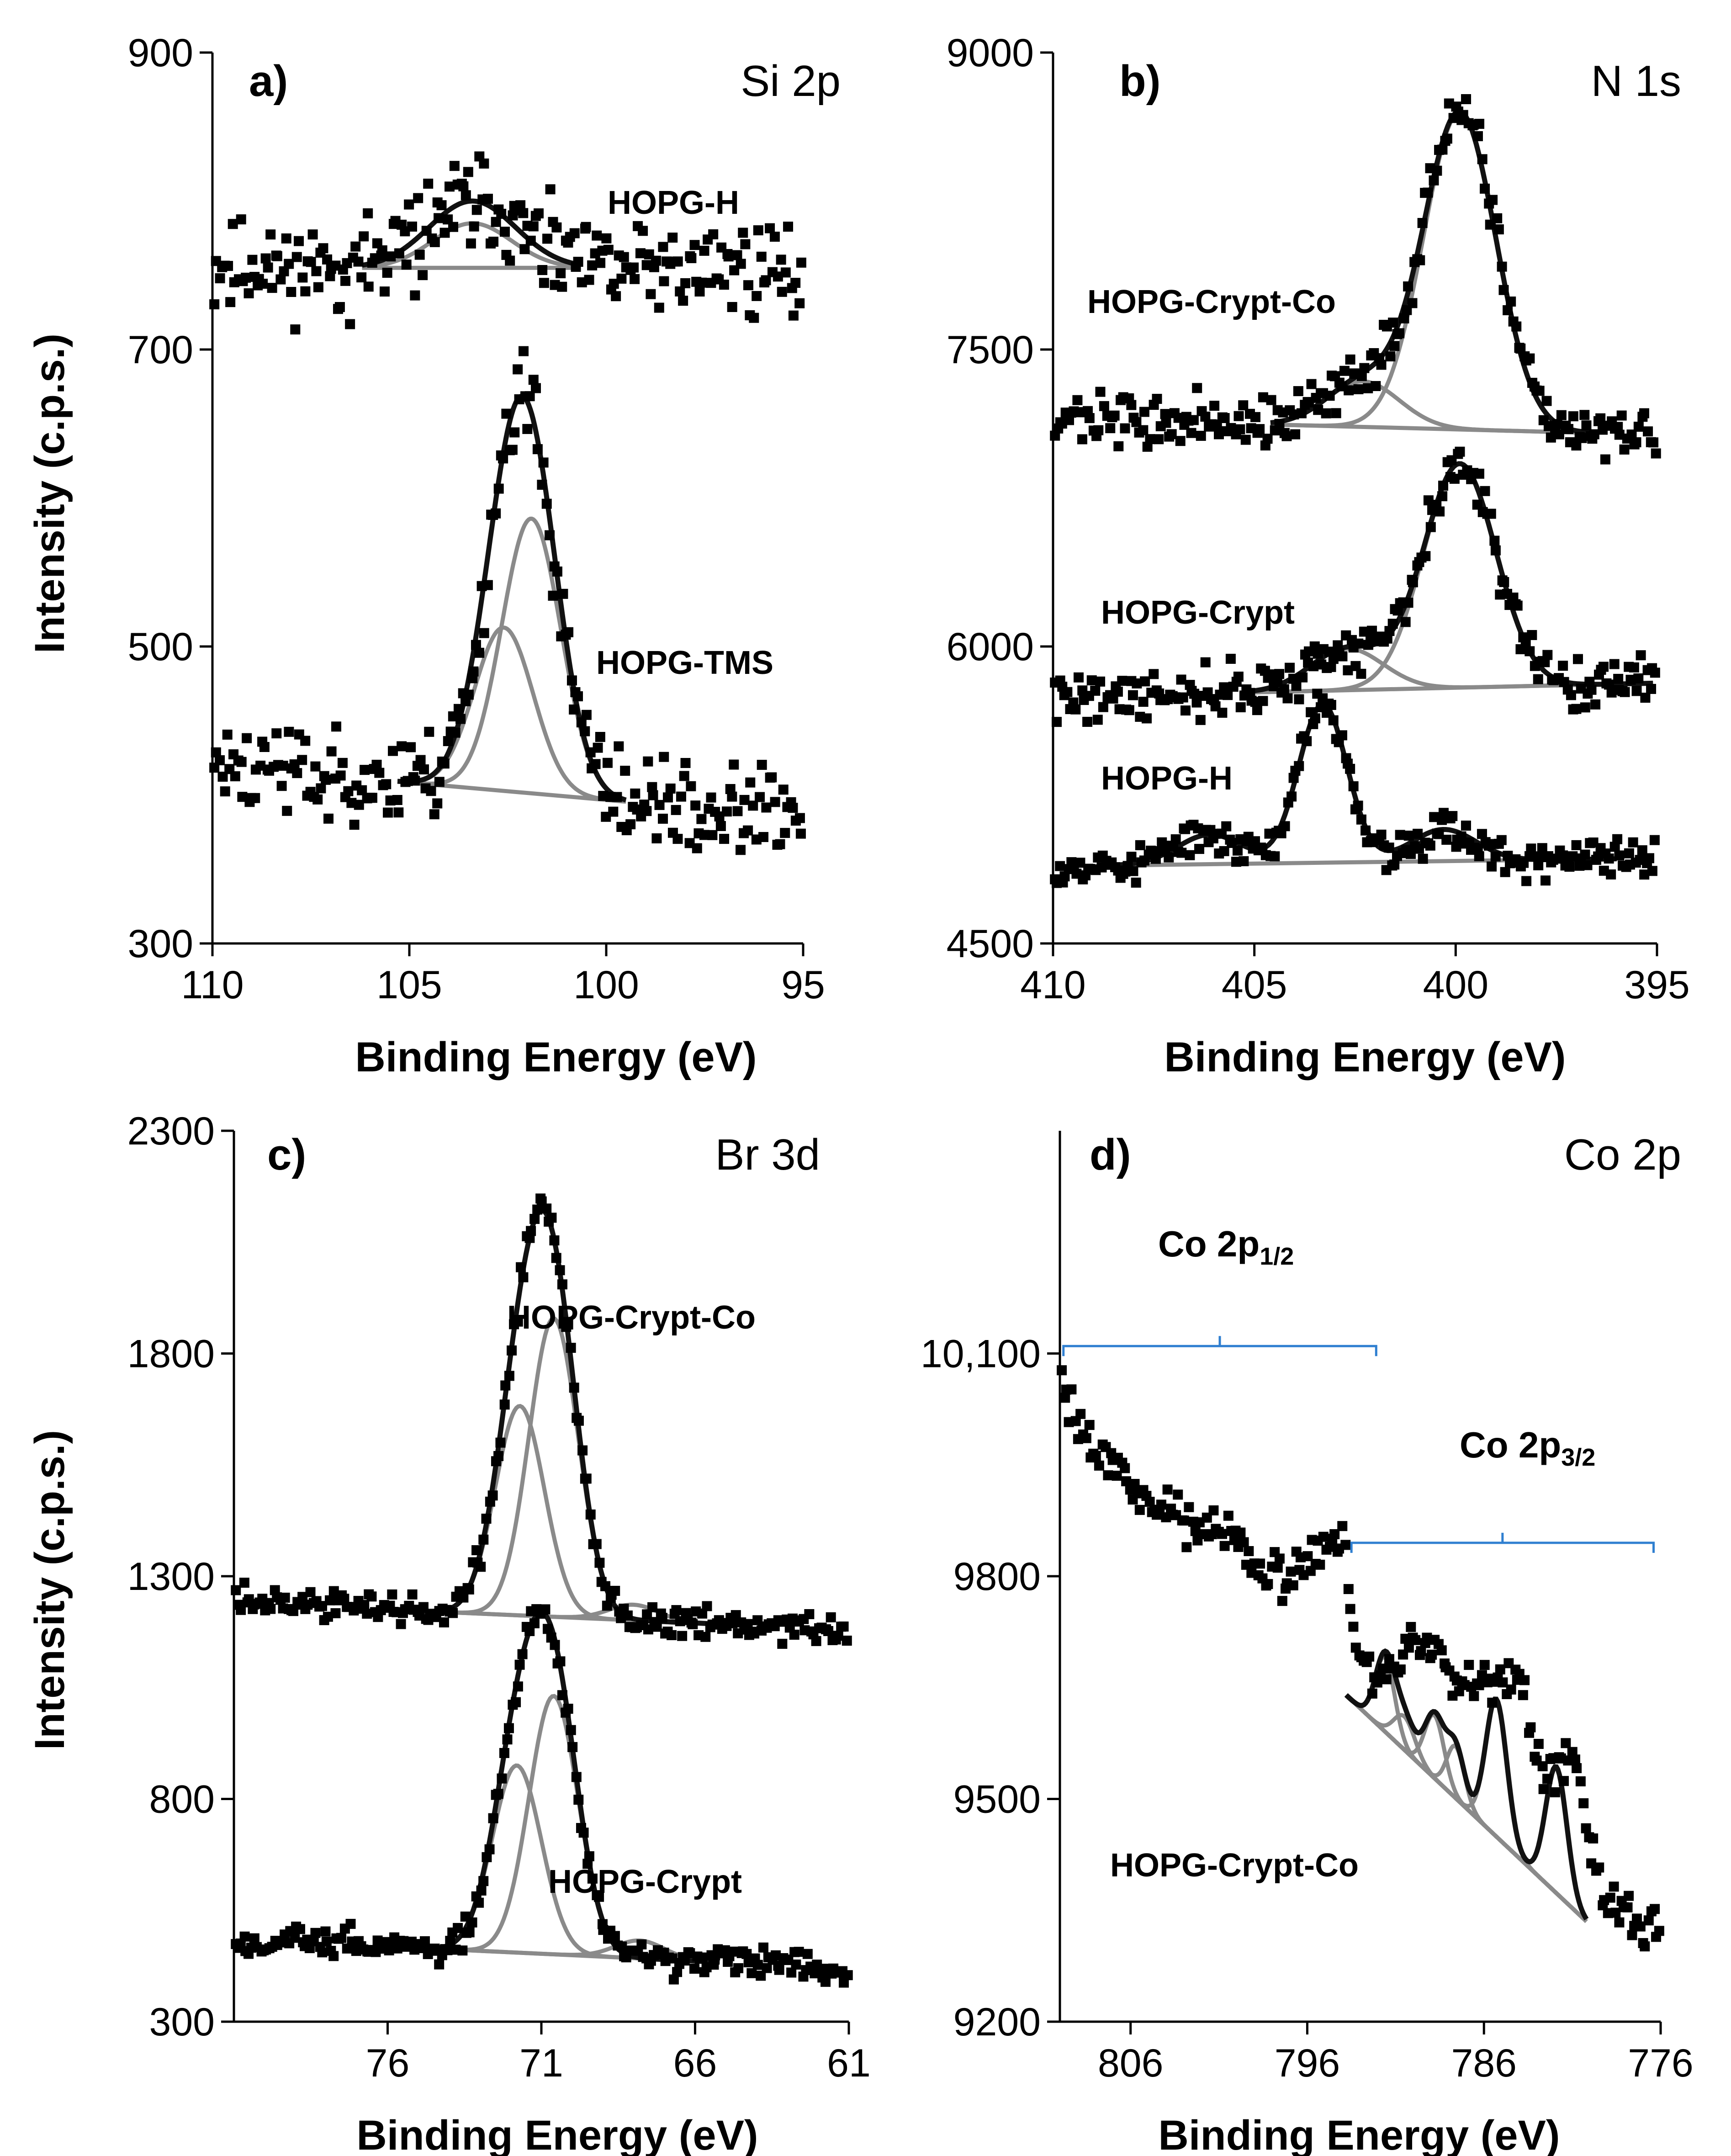  I want to click on panel-a-title: Si 2p, so click(791, 82).